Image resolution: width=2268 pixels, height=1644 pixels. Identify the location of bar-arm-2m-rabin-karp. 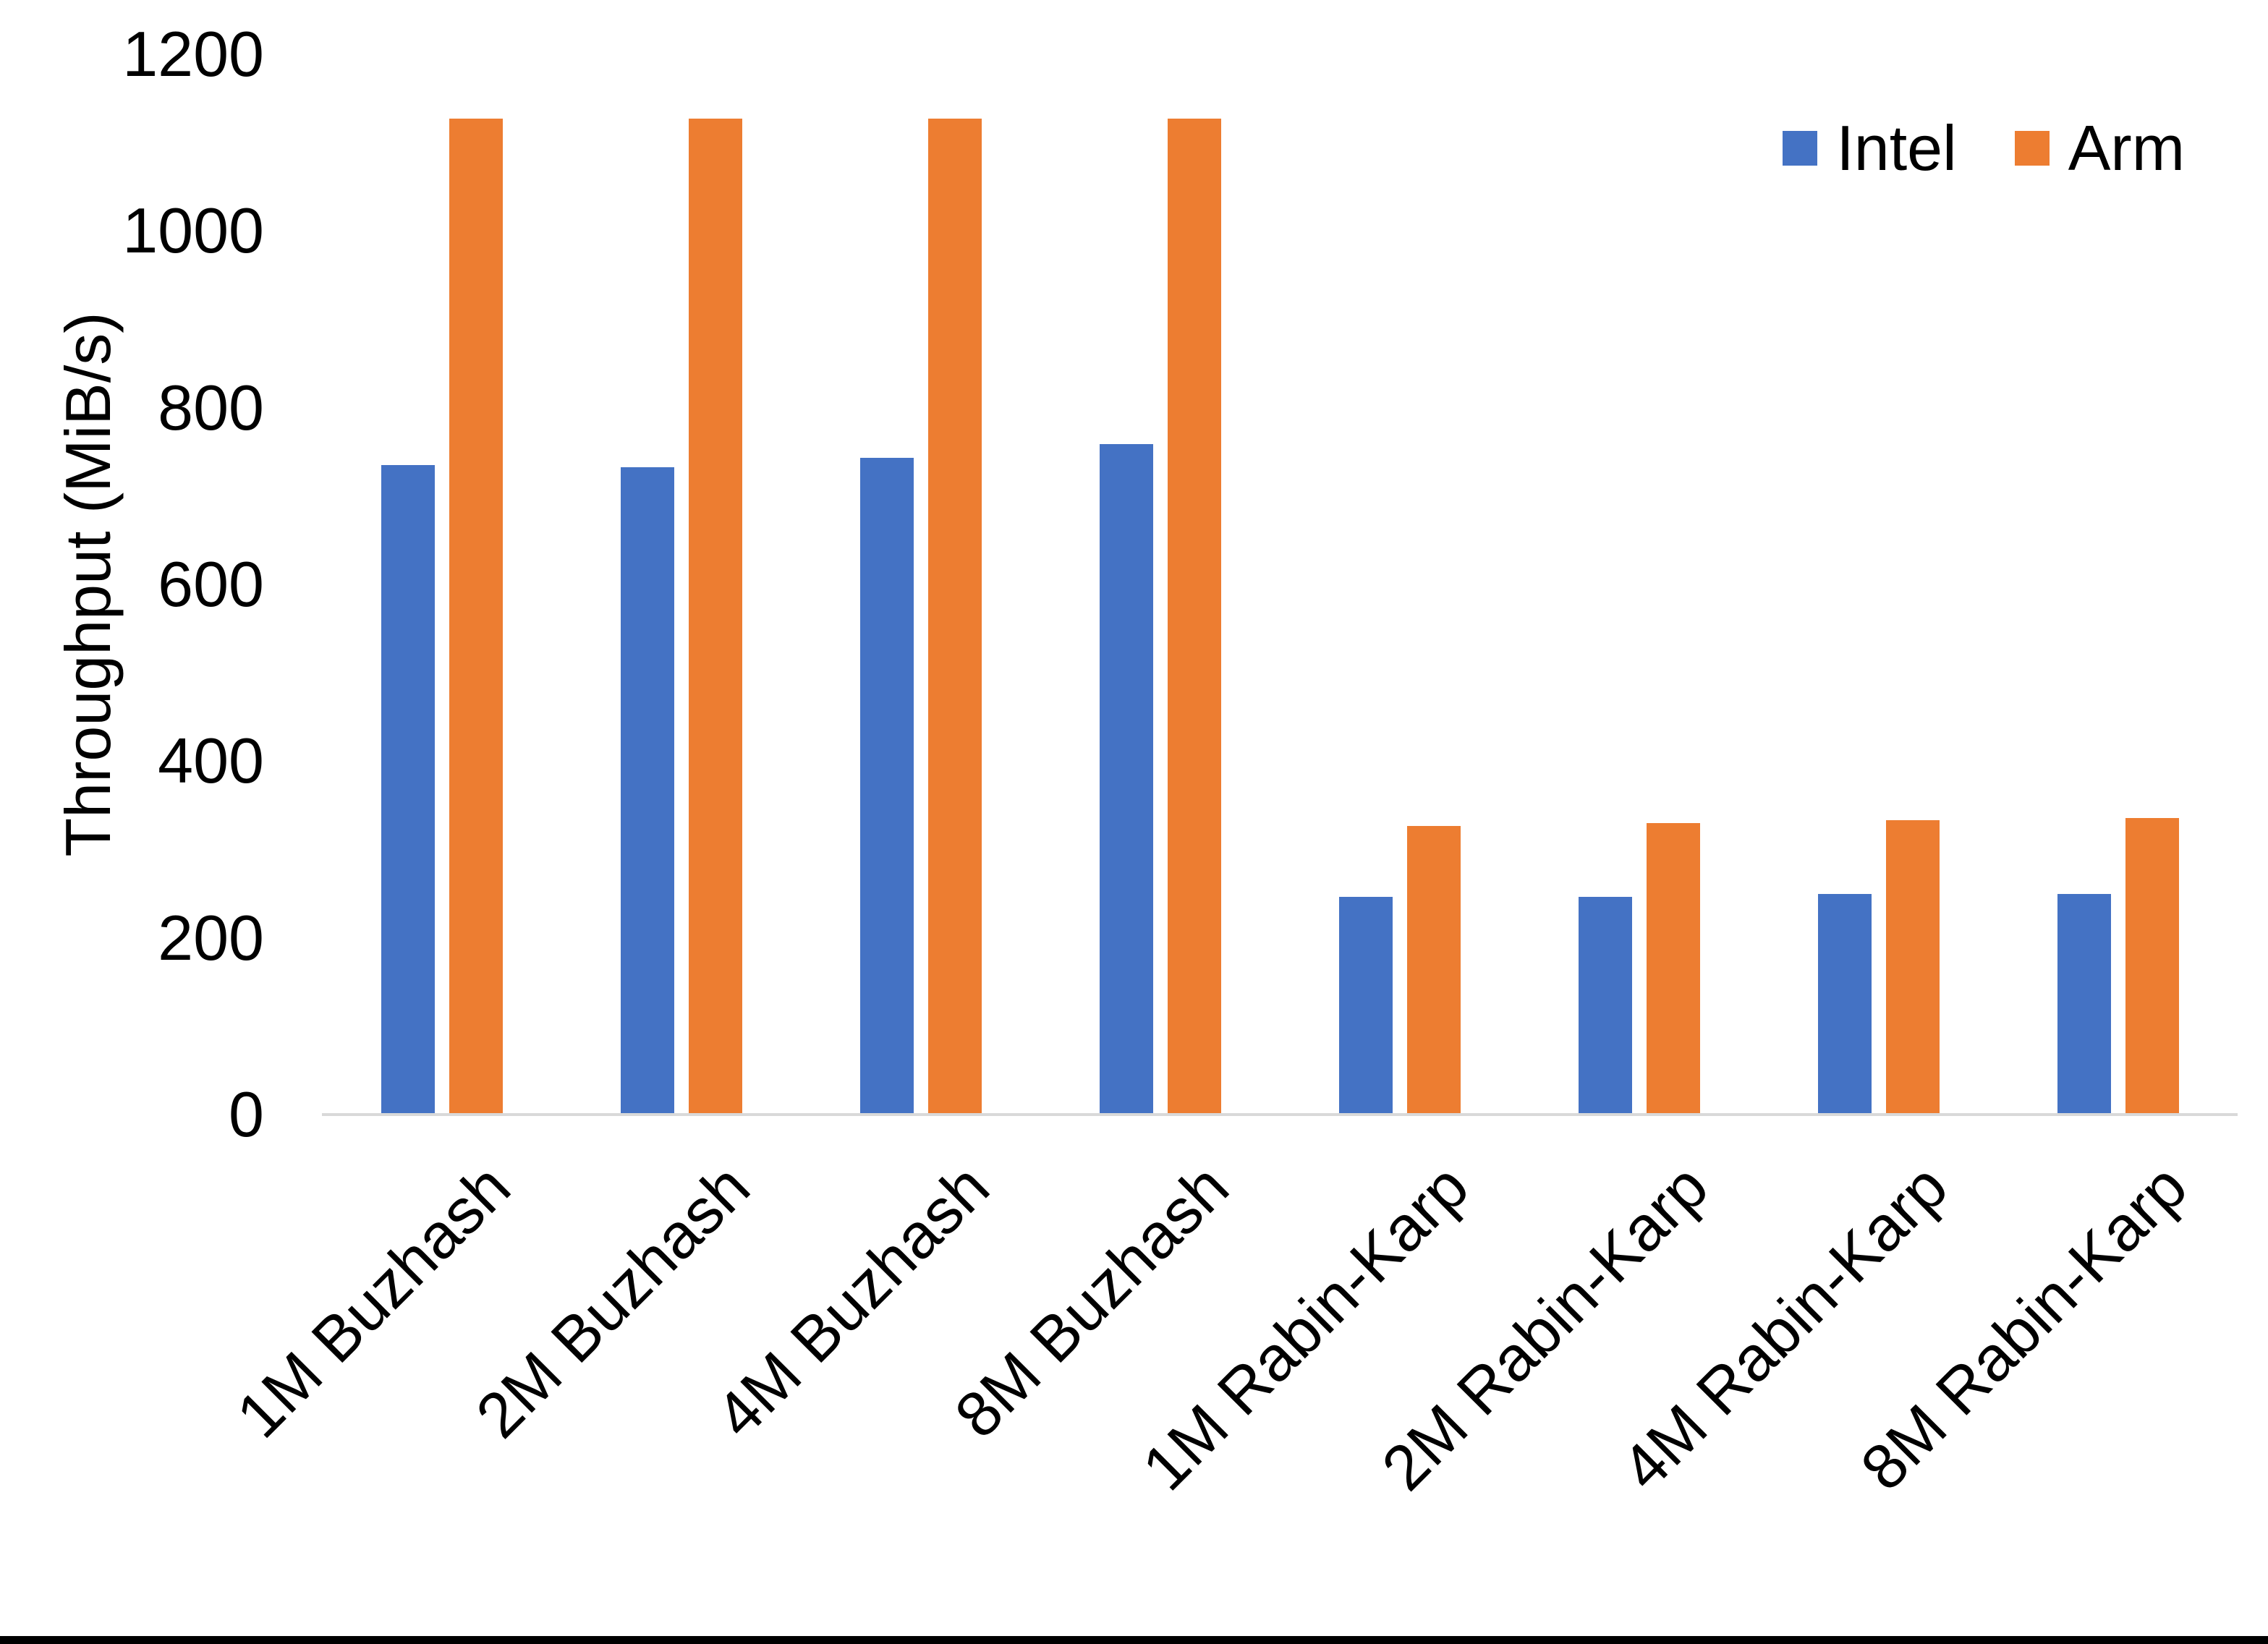
(1673, 968).